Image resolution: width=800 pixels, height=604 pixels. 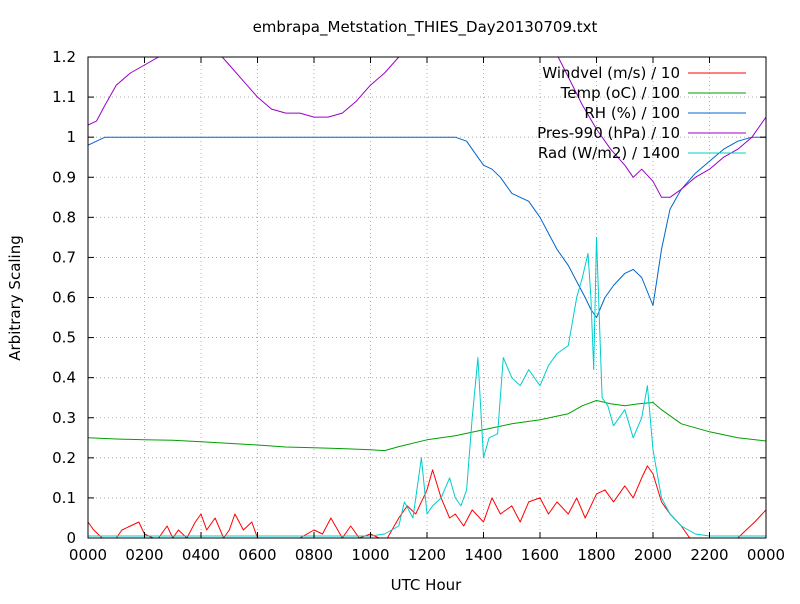 What do you see at coordinates (64, 458) in the screenshot?
I see `y-tick-label: 0.2` at bounding box center [64, 458].